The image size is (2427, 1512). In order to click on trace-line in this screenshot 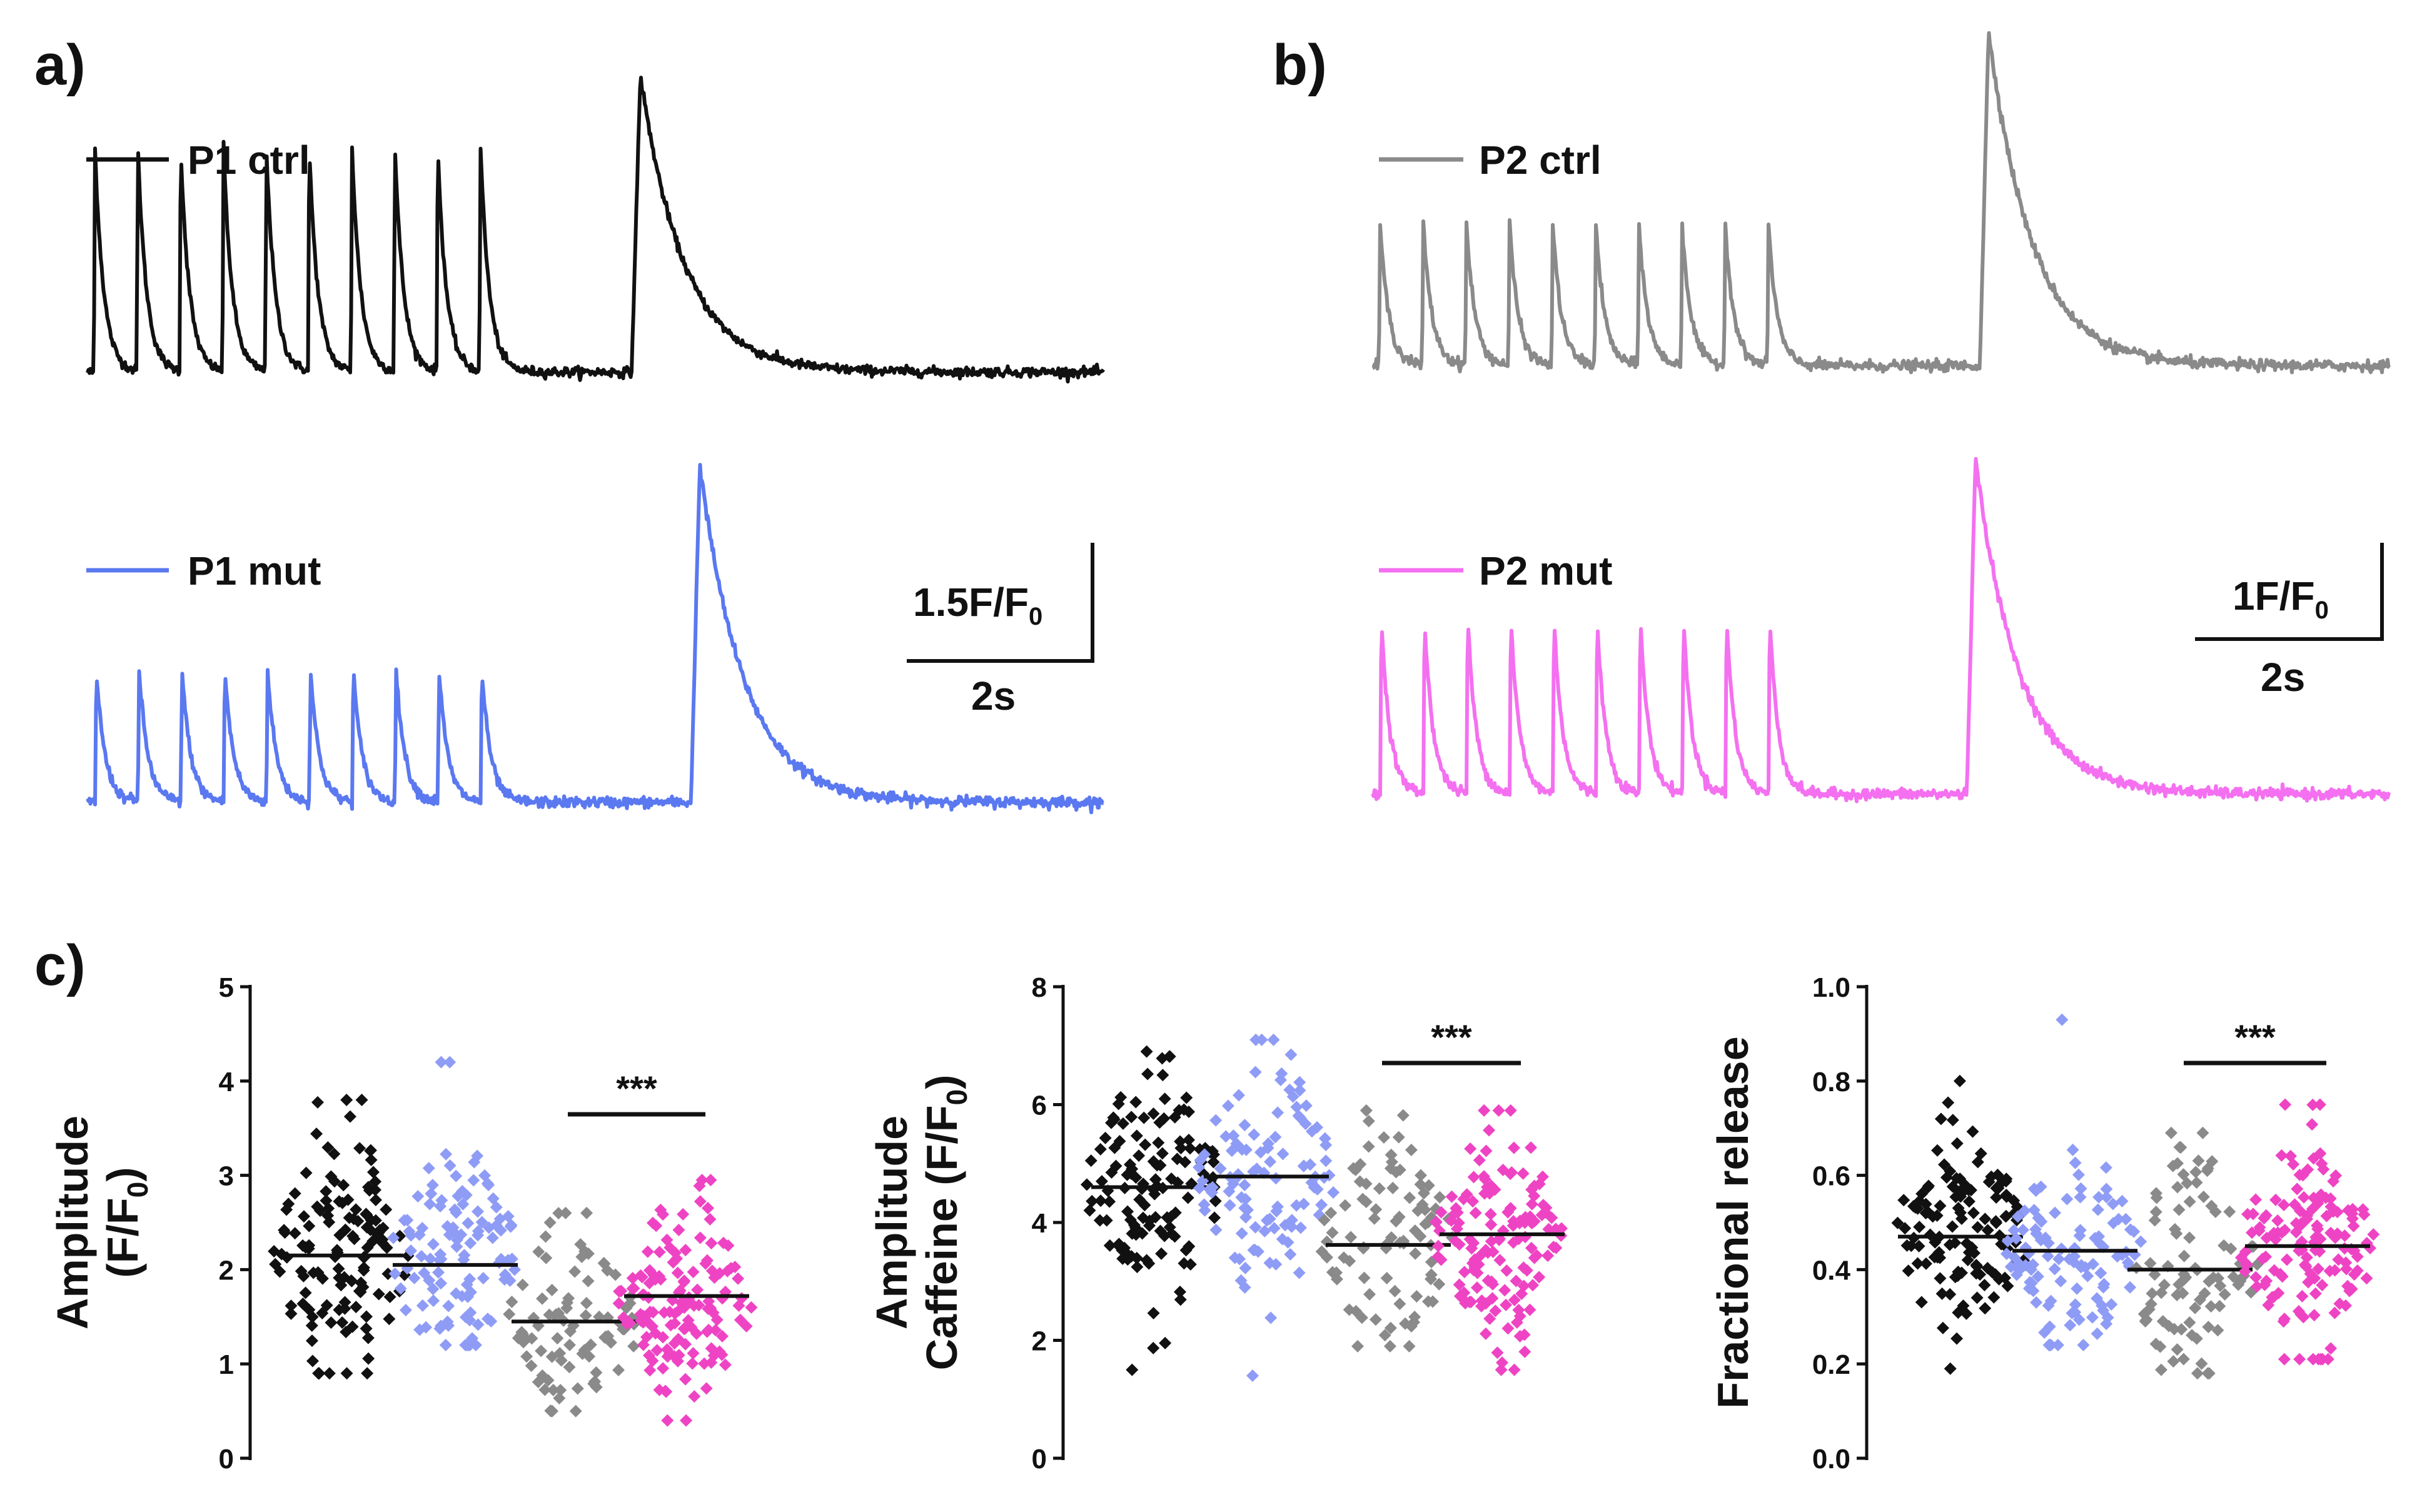, I will do `click(595, 639)`.